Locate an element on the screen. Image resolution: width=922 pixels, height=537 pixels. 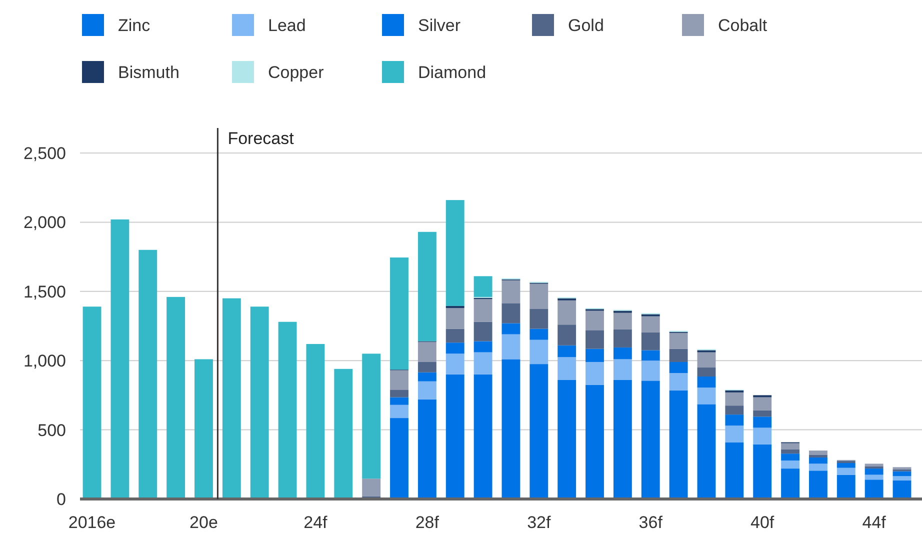
x-tick-label: 2016e is located at coordinates (92, 522).